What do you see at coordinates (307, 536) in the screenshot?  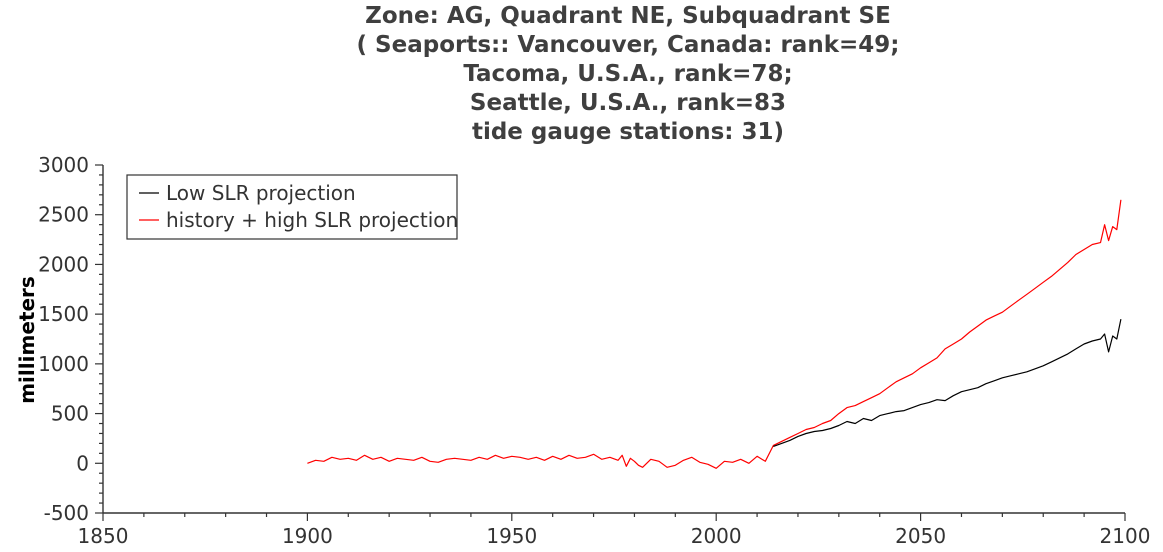 I see `x-tick-label: 1900` at bounding box center [307, 536].